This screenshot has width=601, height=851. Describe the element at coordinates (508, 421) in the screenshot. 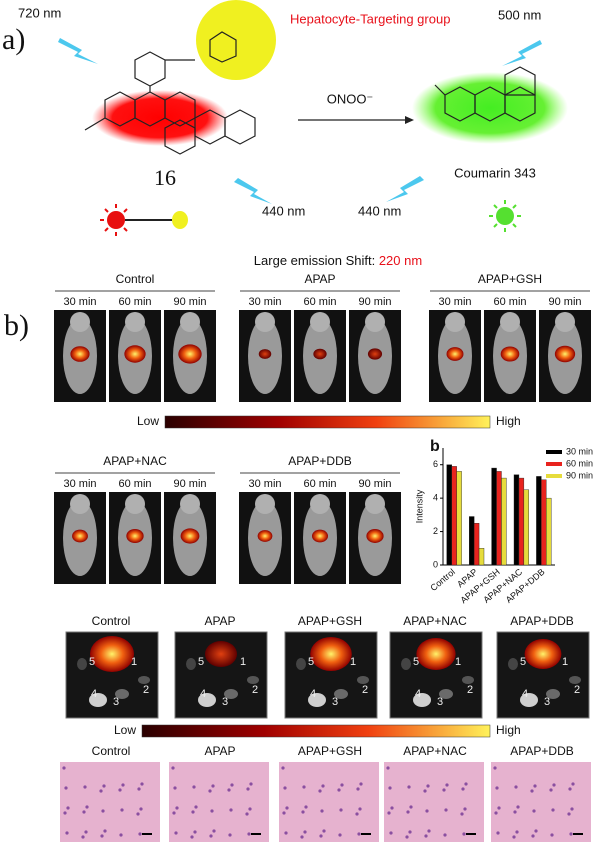

I see `scale-high: High` at that location.